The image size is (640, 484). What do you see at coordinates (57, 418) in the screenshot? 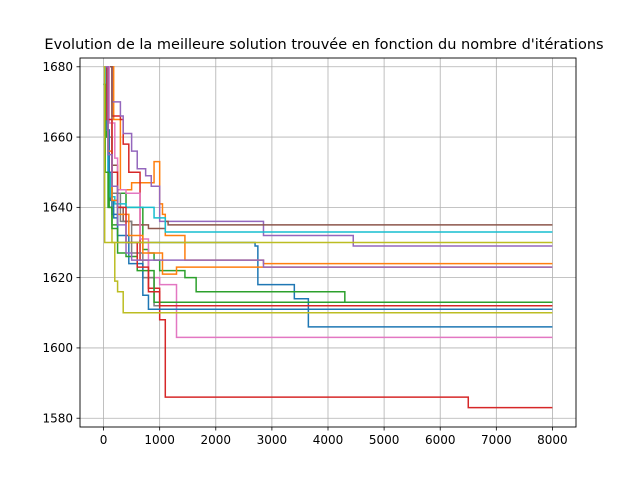
I see `y-tick-label: 1580` at bounding box center [57, 418].